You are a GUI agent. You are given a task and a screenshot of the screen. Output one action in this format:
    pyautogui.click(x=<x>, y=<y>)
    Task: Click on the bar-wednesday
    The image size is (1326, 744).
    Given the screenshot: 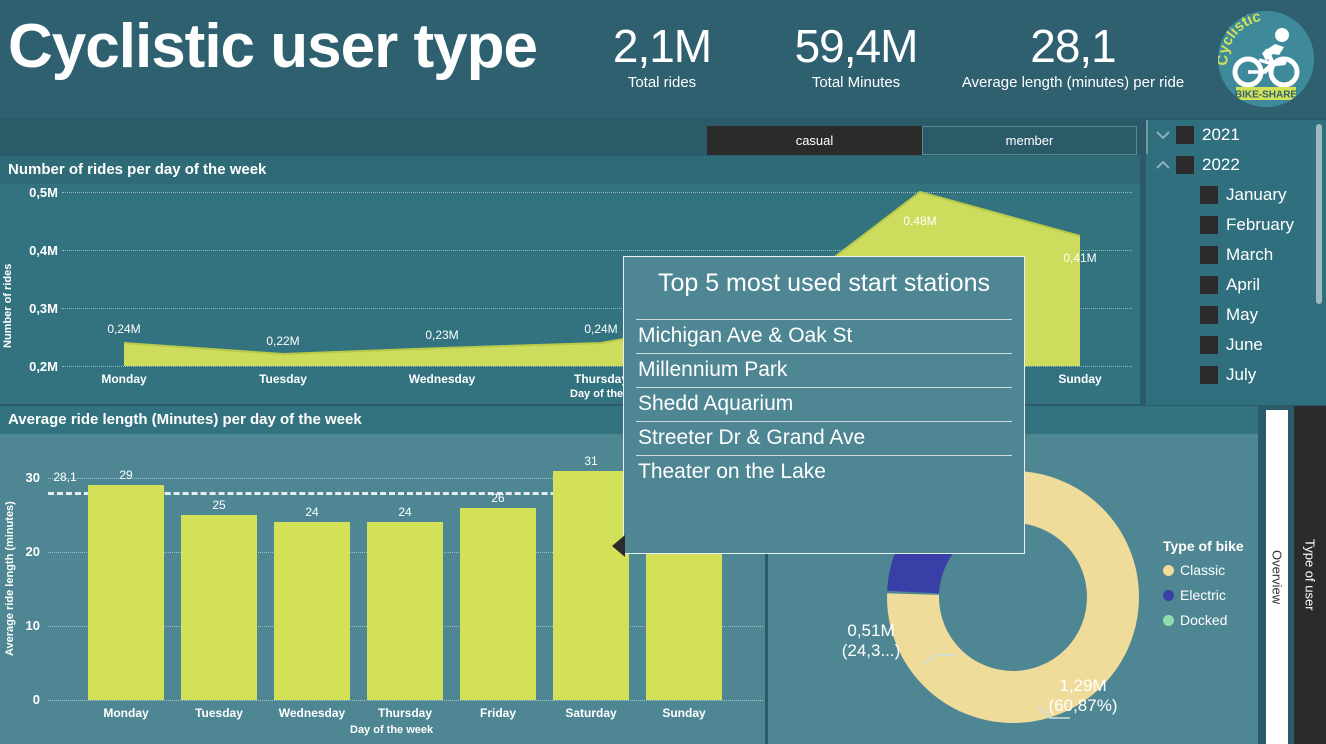 What is the action you would take?
    pyautogui.click(x=312, y=611)
    